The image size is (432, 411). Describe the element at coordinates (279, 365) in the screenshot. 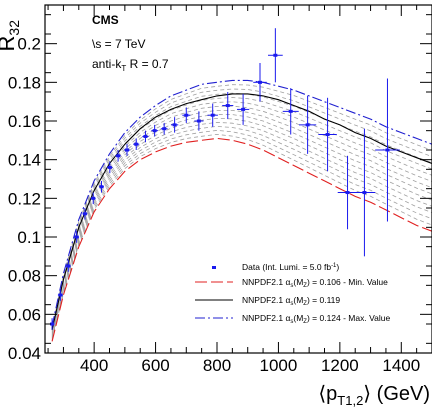

I see `x-tick-label: 1000` at that location.